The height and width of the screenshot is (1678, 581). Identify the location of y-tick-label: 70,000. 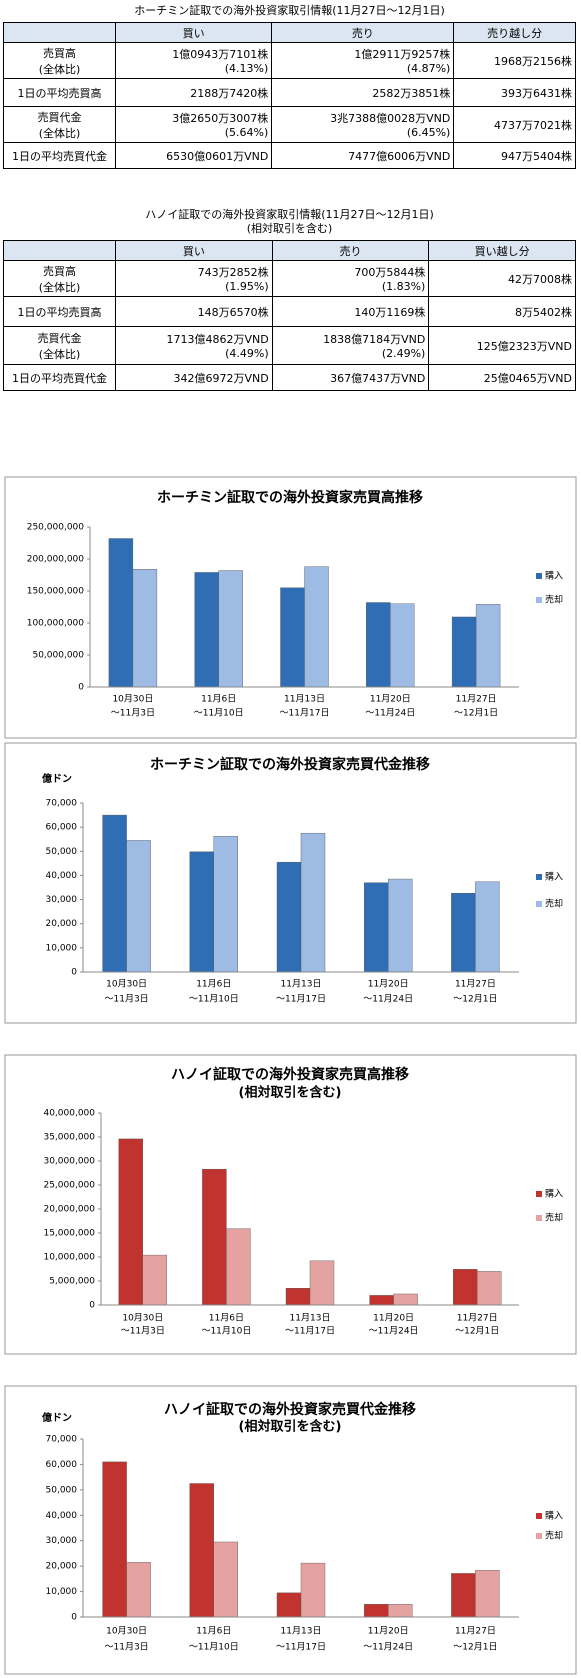
(62, 804).